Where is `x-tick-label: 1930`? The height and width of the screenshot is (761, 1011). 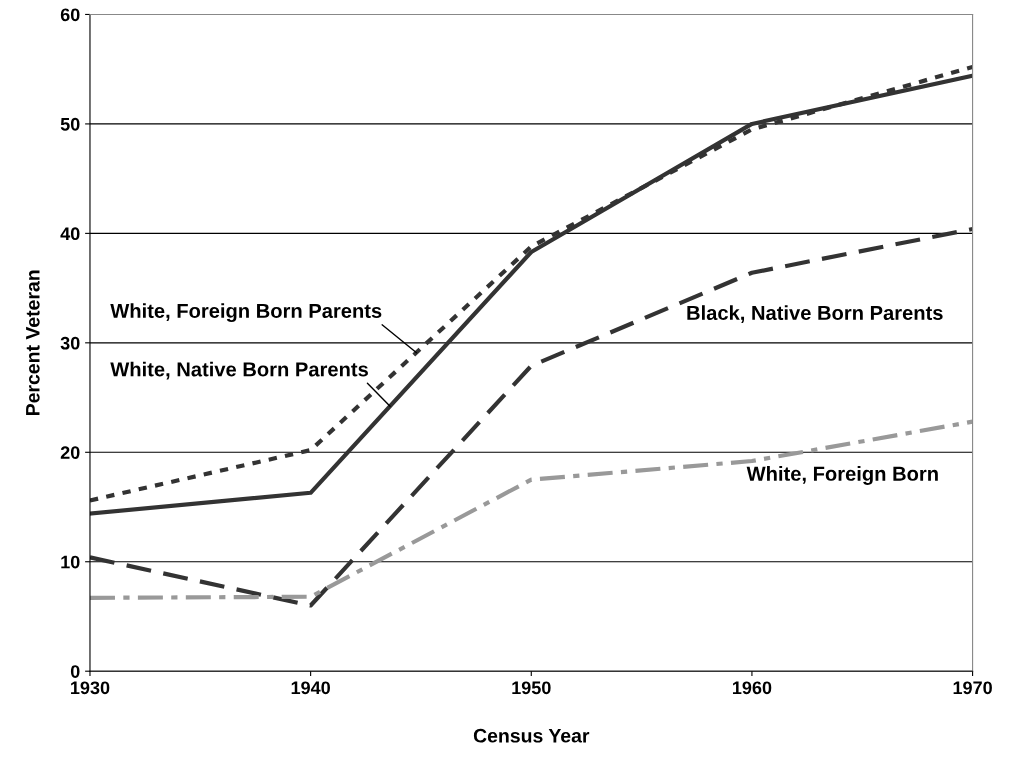
x-tick-label: 1930 is located at coordinates (90, 688).